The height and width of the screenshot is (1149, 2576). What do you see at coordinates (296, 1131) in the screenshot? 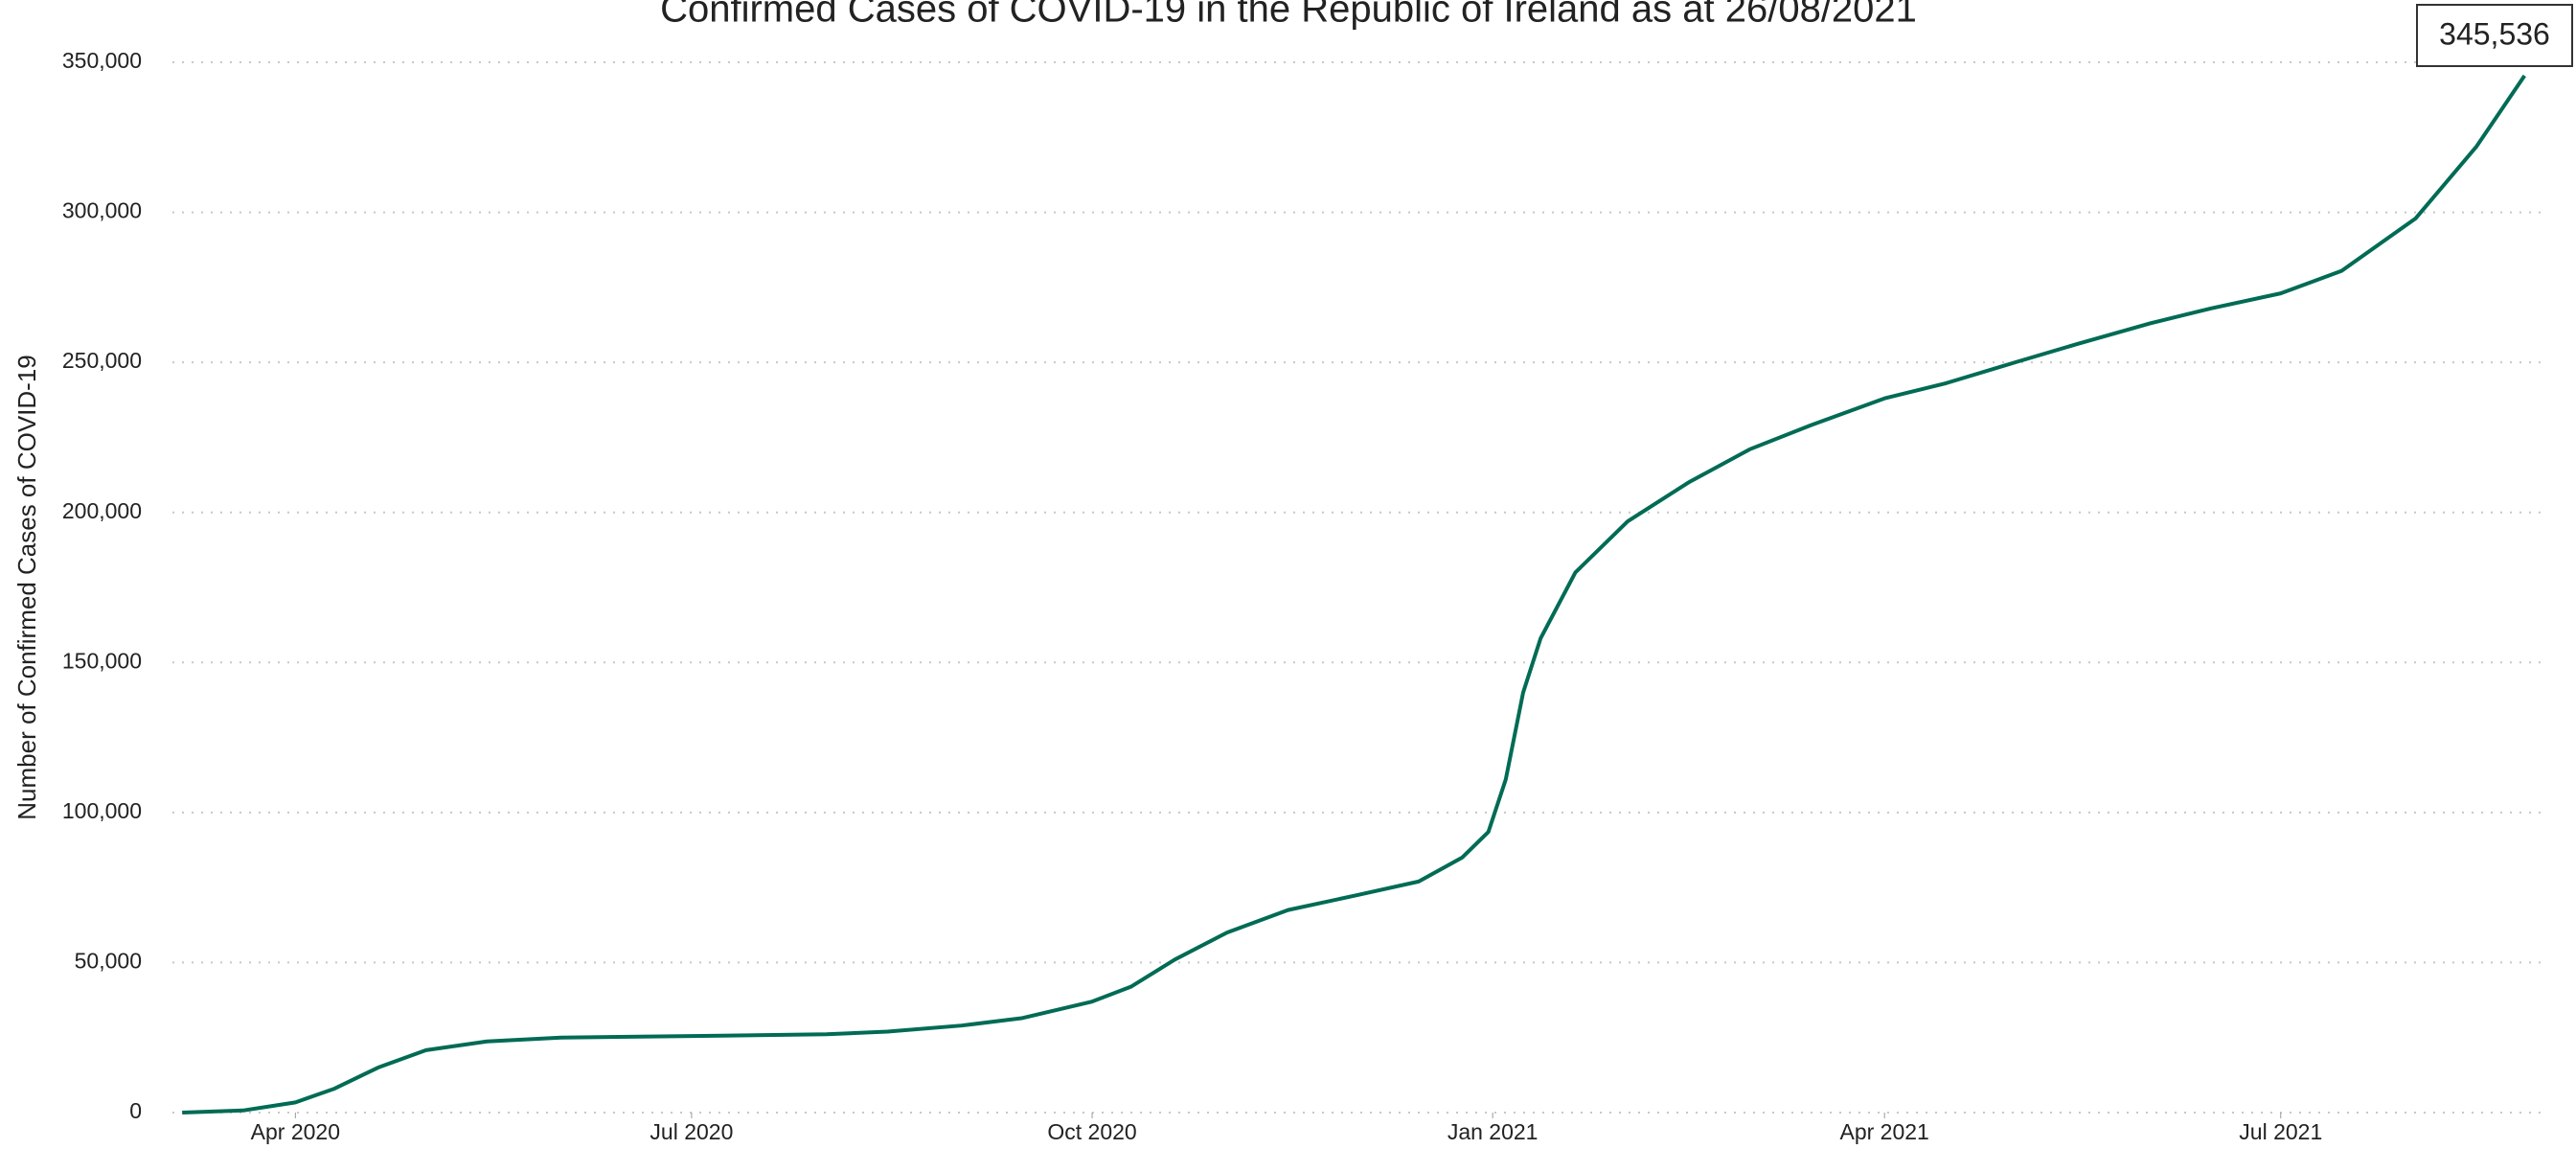
I see `x-tick-label: Apr 2020` at bounding box center [296, 1131].